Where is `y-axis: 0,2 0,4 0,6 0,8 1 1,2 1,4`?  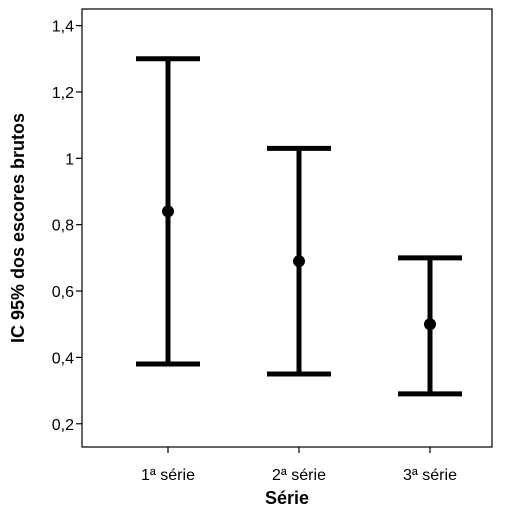
y-axis: 0,2 0,4 0,6 0,8 1 1,2 1,4 is located at coordinates (67, 226).